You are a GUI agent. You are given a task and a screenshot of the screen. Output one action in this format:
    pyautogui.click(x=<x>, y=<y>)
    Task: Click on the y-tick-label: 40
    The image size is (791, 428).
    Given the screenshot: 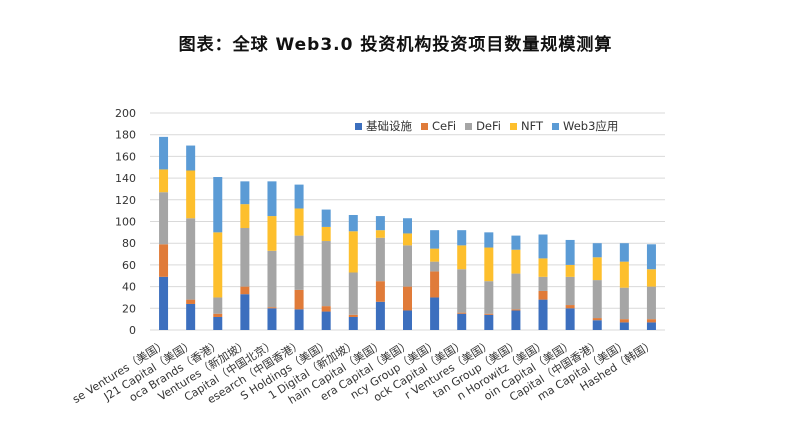 What is the action you would take?
    pyautogui.click(x=129, y=287)
    